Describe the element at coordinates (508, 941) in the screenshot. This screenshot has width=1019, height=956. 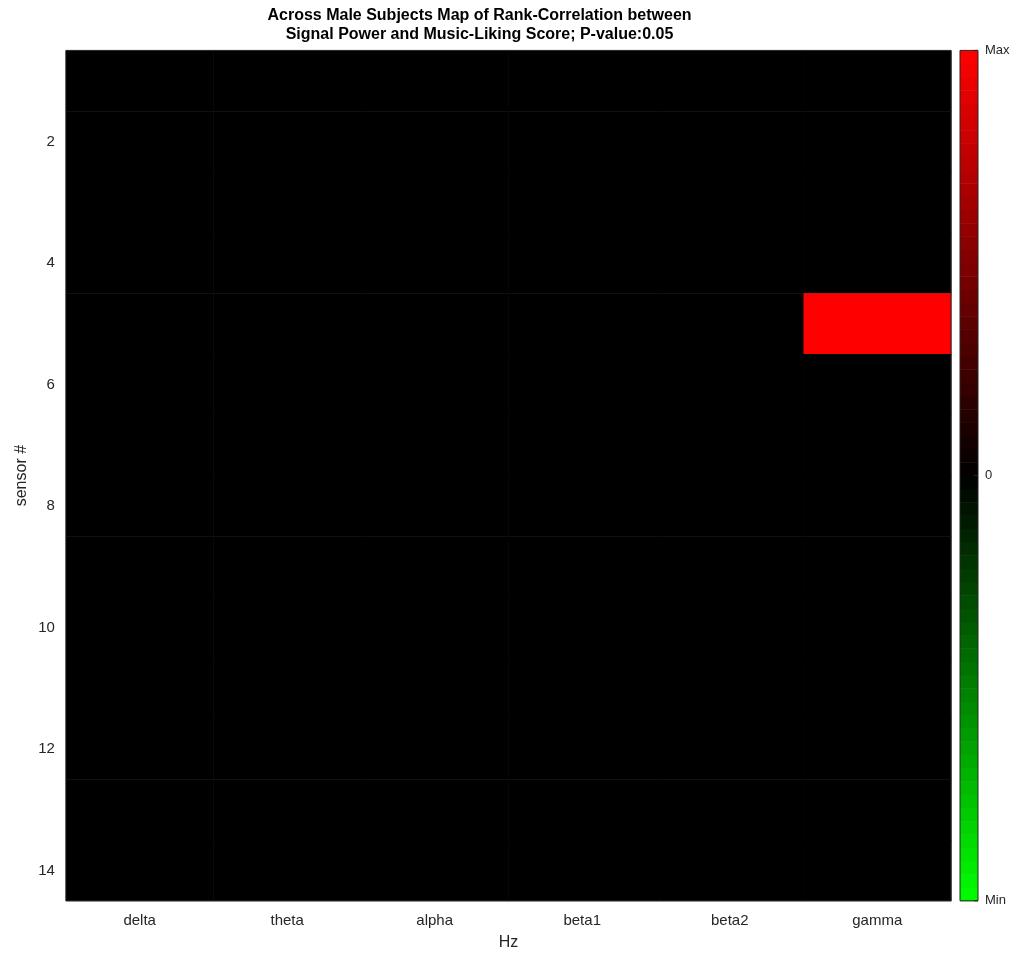
I see `x-axis-title: Hz` at that location.